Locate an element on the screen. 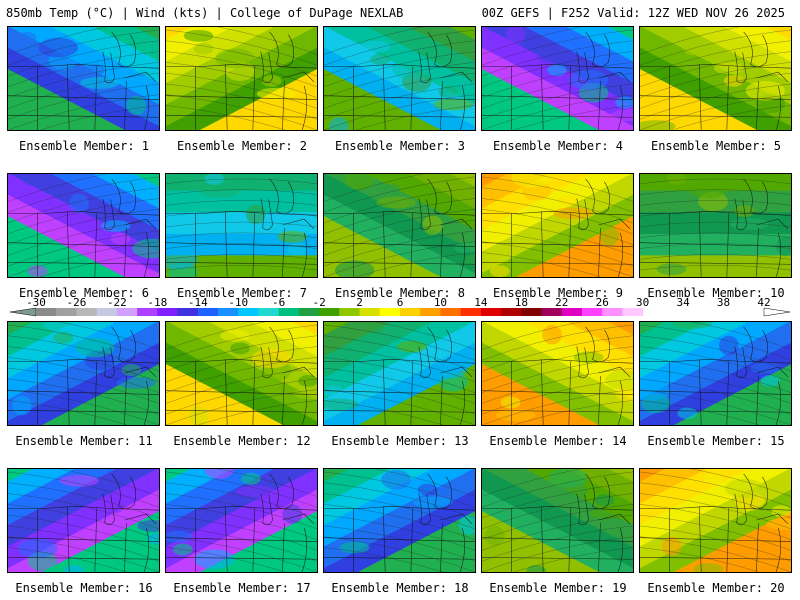  ensemble-member-label: Ensemble Member: 3 is located at coordinates (400, 146).